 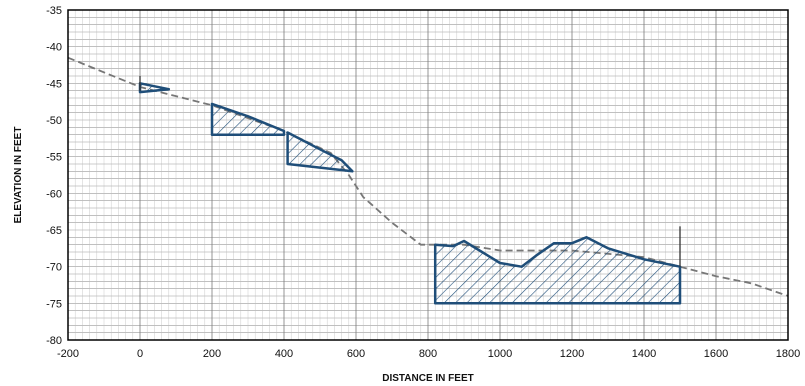 What do you see at coordinates (54, 194) in the screenshot?
I see `y-tick-label: -60` at bounding box center [54, 194].